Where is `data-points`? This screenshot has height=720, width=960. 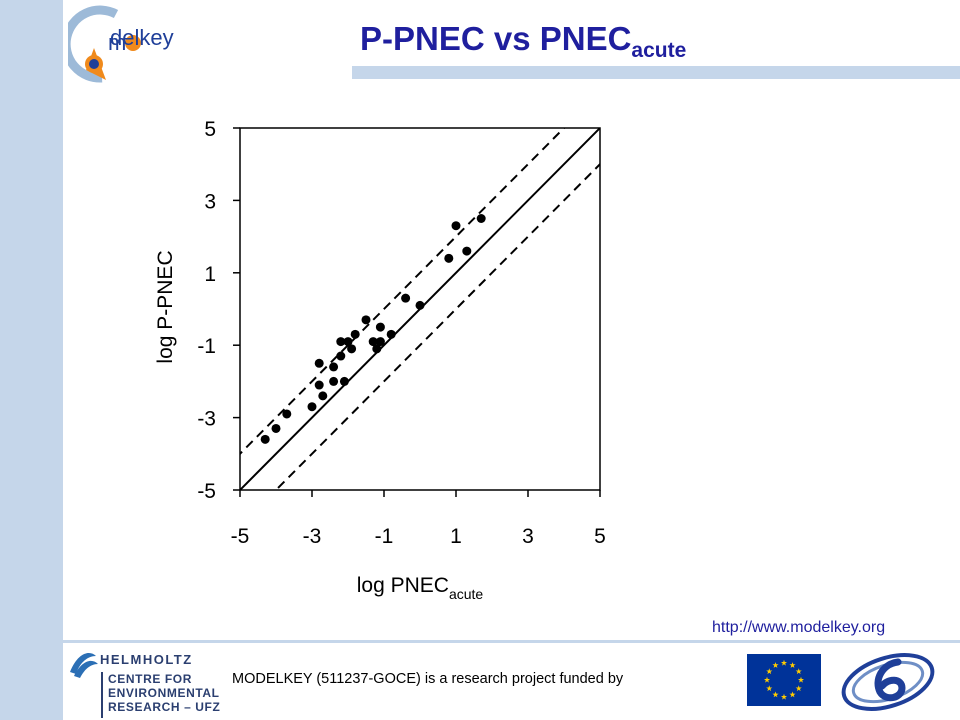 data-points is located at coordinates (373, 329).